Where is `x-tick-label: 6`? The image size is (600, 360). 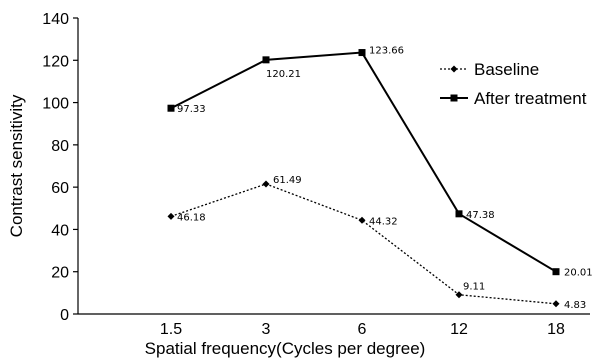 x-tick-label: 6 is located at coordinates (362, 329).